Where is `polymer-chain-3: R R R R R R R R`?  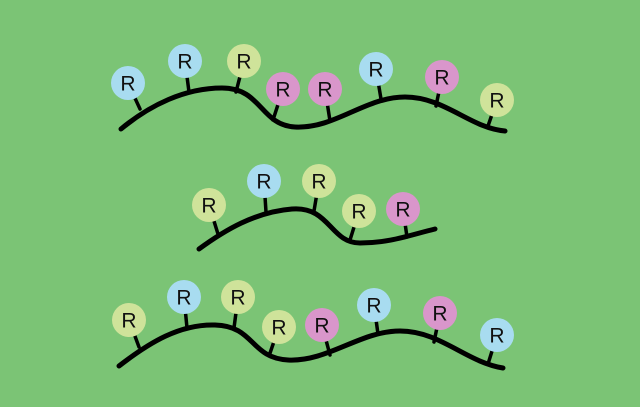 polymer-chain-3: R R R R R R R R is located at coordinates (313, 325).